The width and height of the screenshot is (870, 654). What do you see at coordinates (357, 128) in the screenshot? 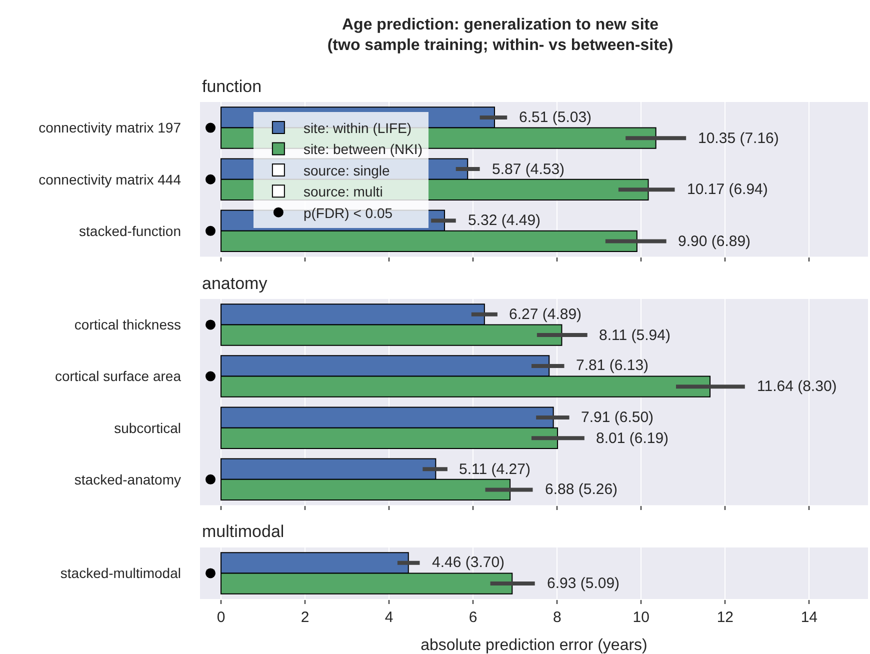
I see `legend-label: site: within (LIFE)` at bounding box center [357, 128].